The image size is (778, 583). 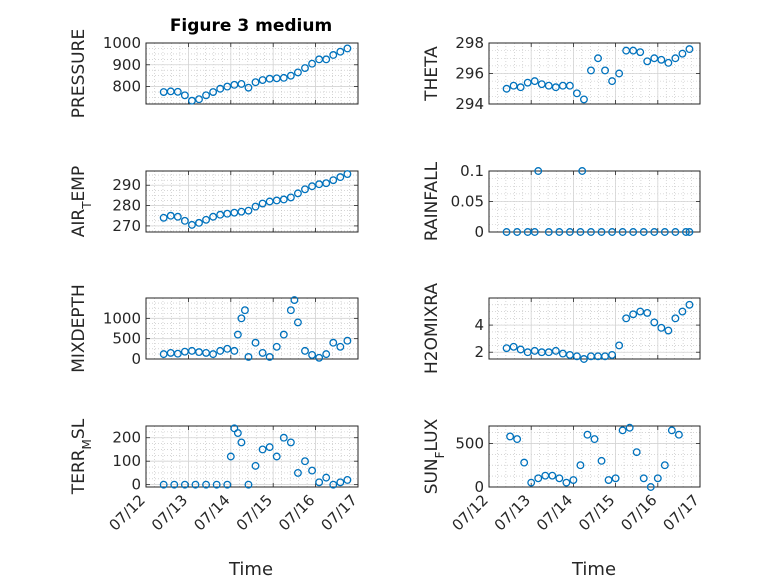 What do you see at coordinates (122, 318) in the screenshot?
I see `y-tick-label: 1000` at bounding box center [122, 318].